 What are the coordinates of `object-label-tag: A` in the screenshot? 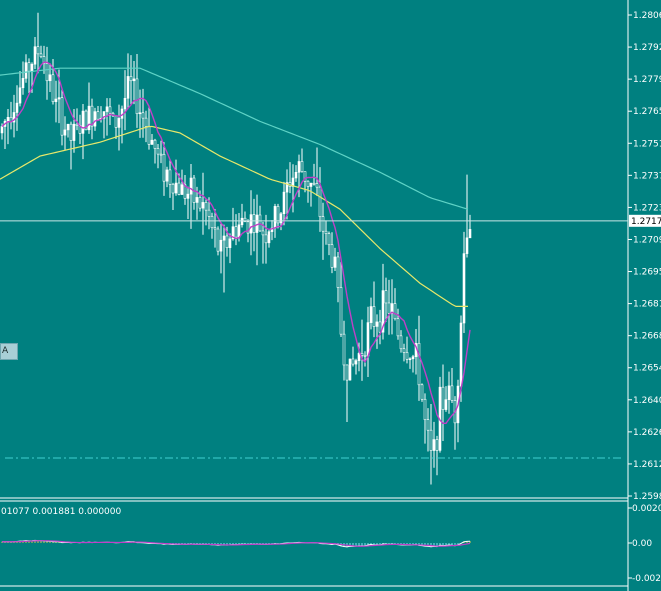 It's located at (9, 351).